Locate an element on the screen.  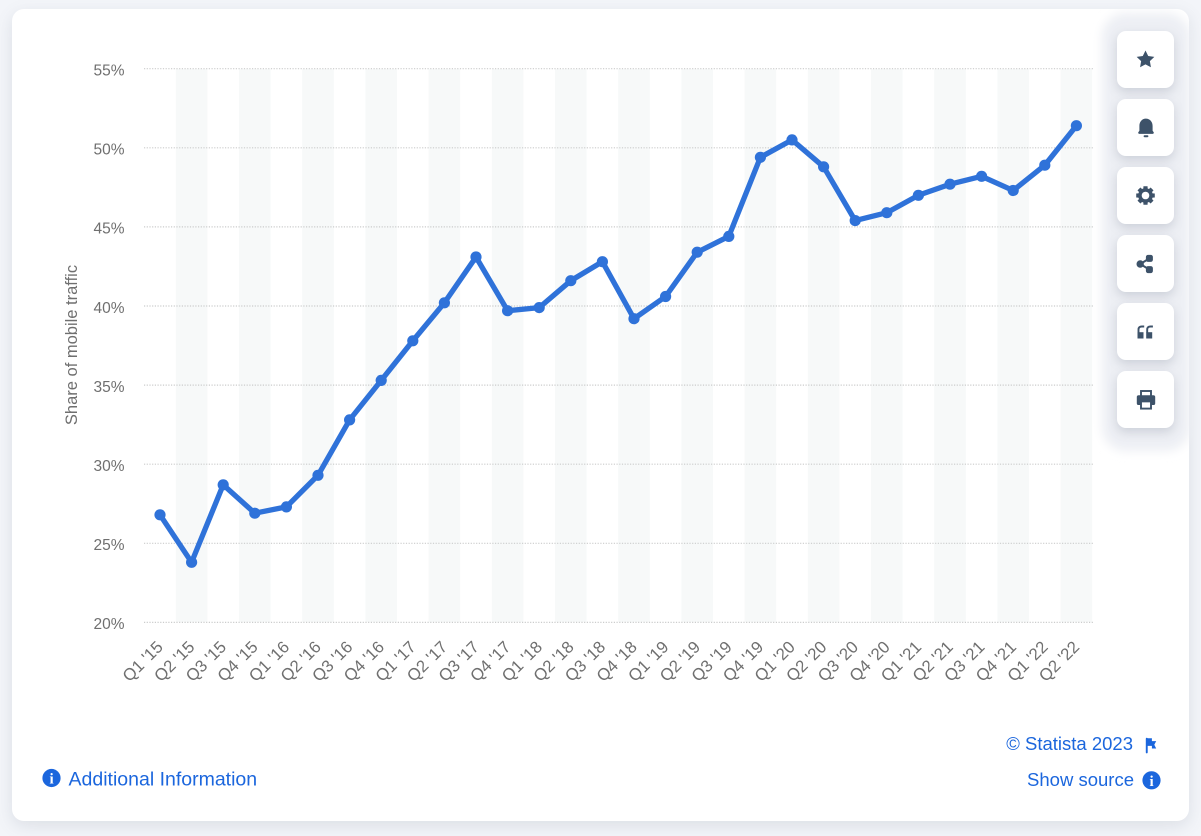
svg-text: Share of mobile traffic is located at coordinates (72, 345).